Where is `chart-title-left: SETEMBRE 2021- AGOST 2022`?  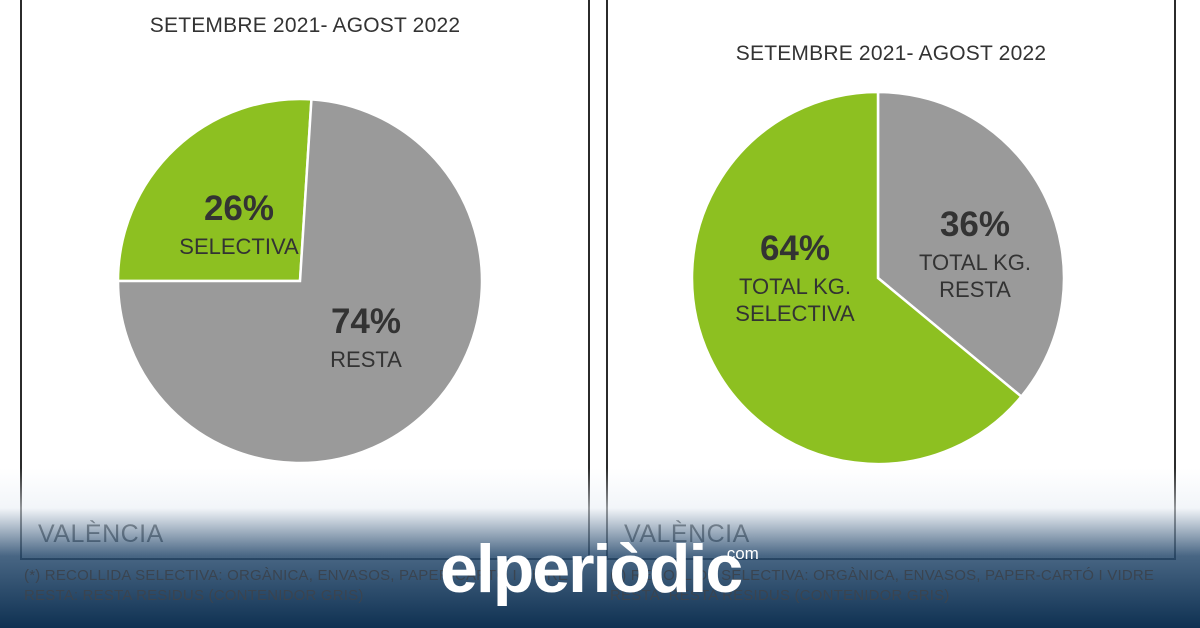
chart-title-left: SETEMBRE 2021- AGOST 2022 is located at coordinates (305, 25).